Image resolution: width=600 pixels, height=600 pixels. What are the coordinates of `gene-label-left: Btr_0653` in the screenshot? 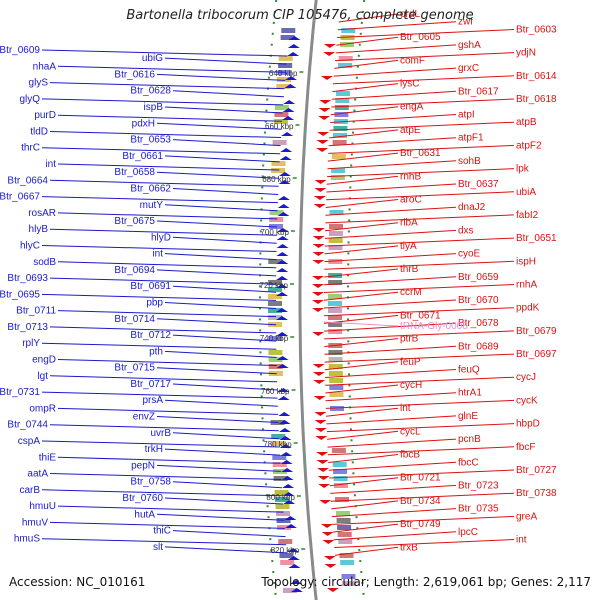 It's located at (150, 140).